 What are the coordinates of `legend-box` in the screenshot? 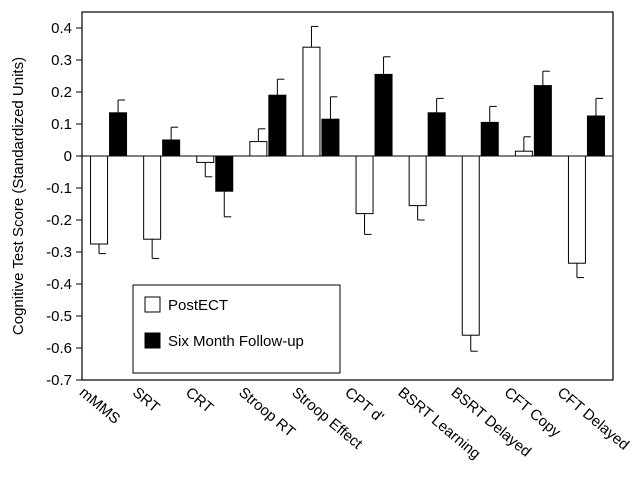 It's located at (236, 329).